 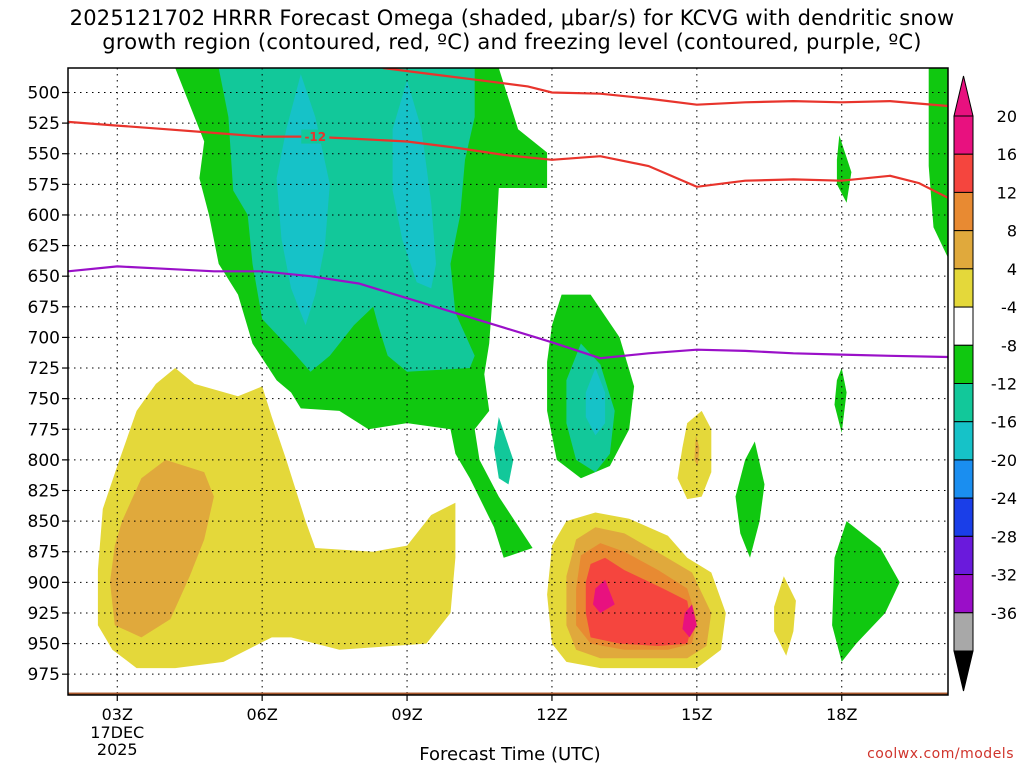 What do you see at coordinates (1007, 192) in the screenshot?
I see `colorbar-label-12: 12` at bounding box center [1007, 192].